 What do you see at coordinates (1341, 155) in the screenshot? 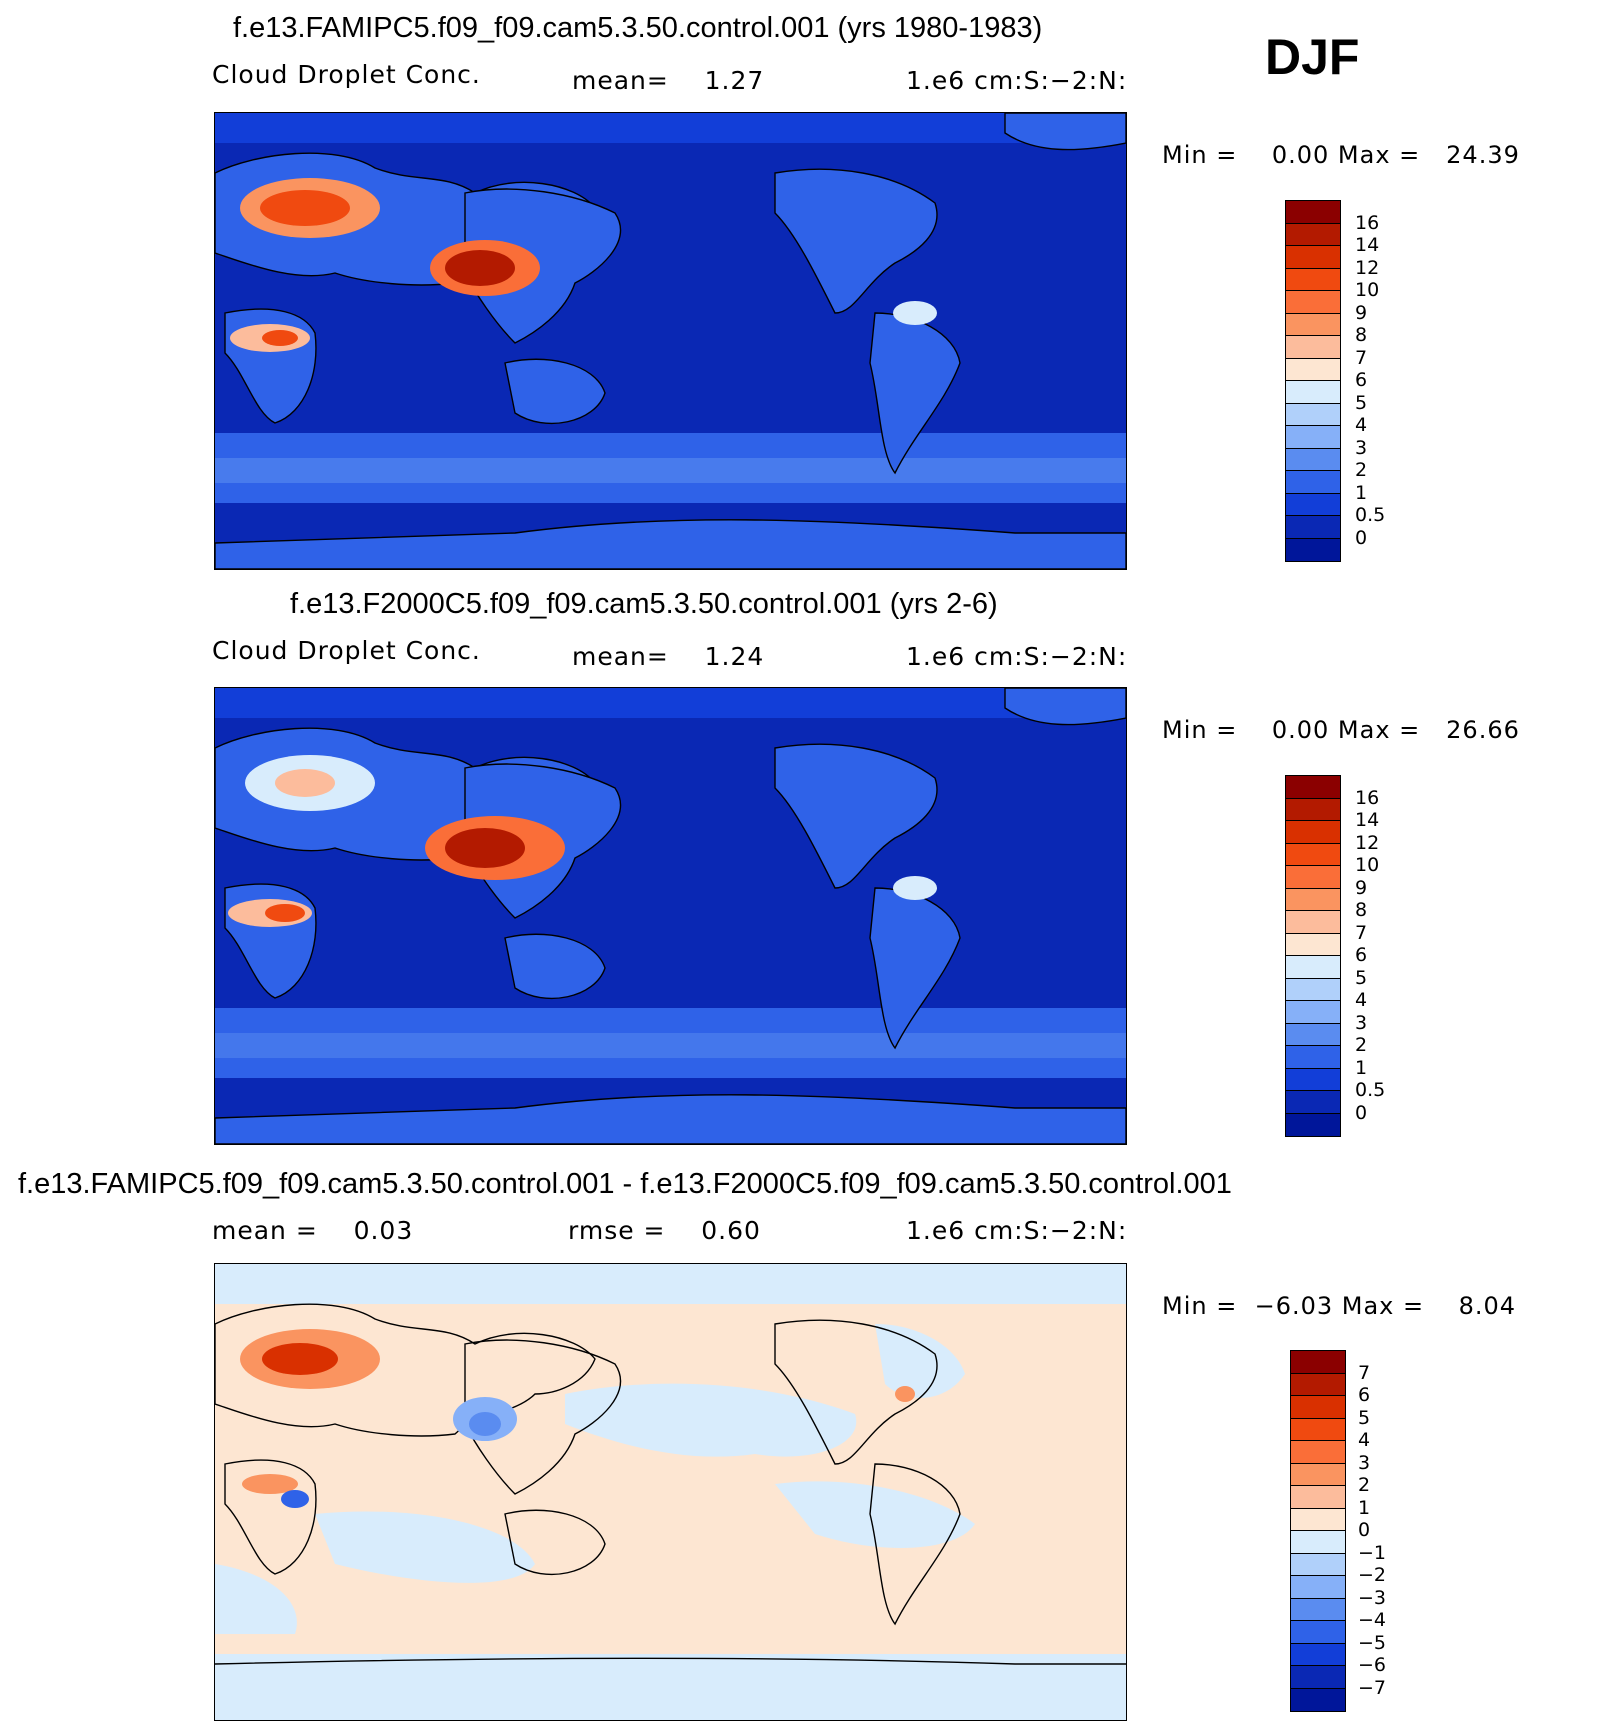
I see `panel1-minmax: Min = 0.00 Max = 24.39` at bounding box center [1341, 155].